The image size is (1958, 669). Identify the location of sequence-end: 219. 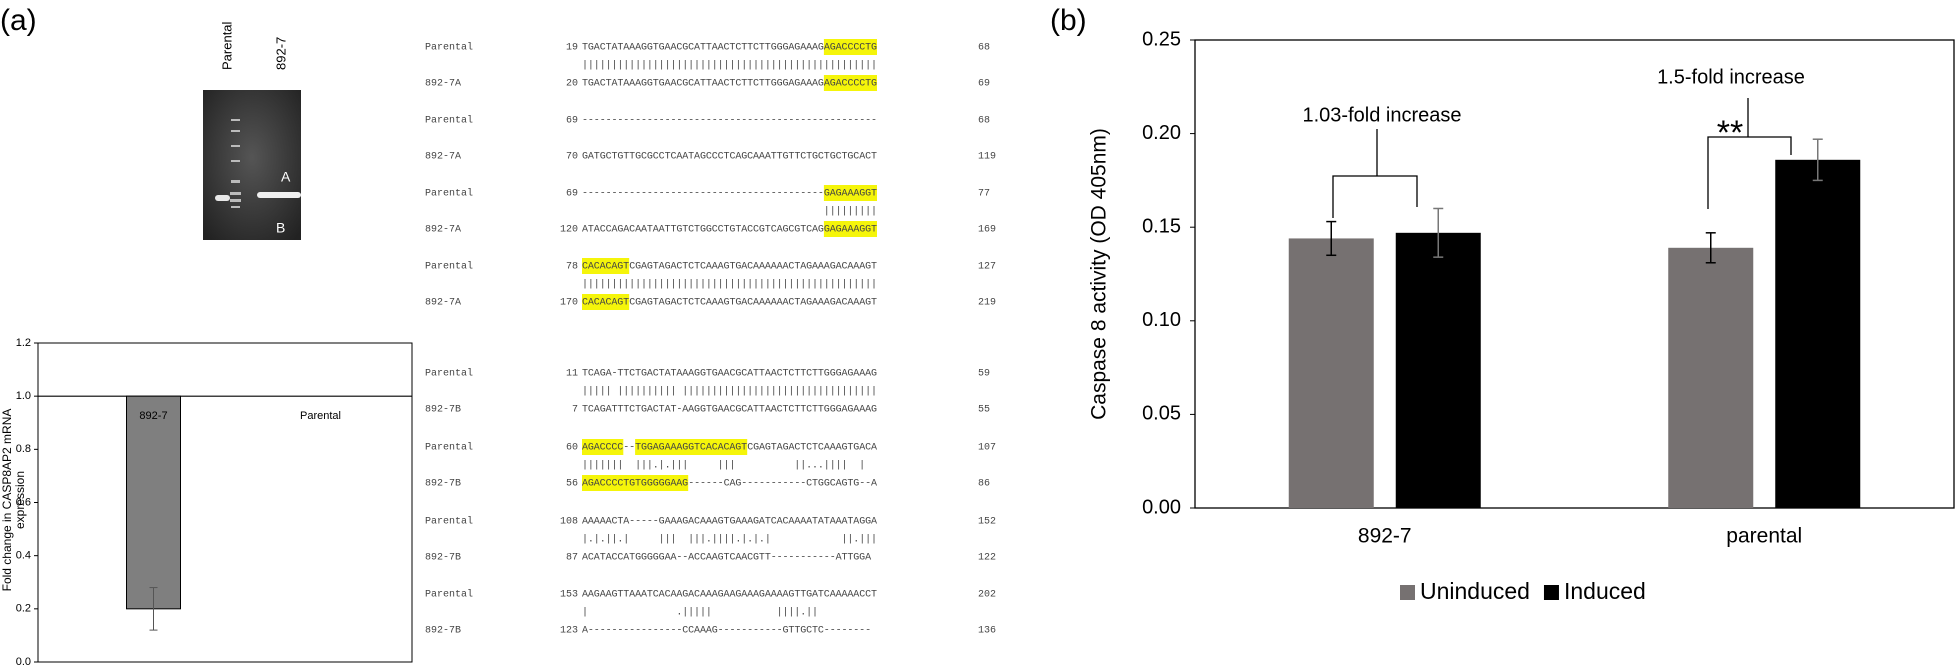
(987, 303).